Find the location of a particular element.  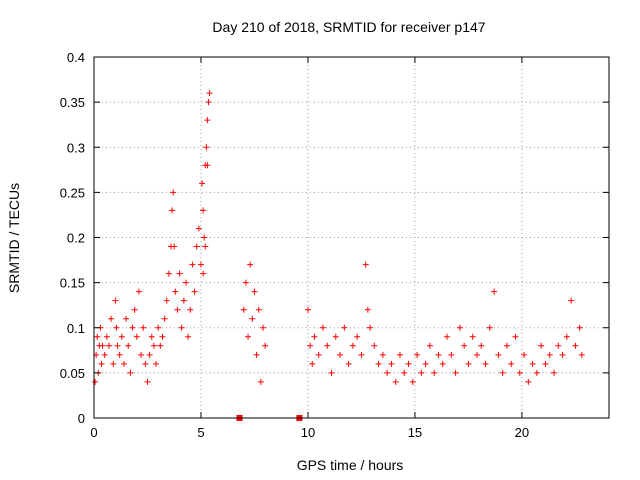

y-tick-label: 0.05 is located at coordinates (72, 373).